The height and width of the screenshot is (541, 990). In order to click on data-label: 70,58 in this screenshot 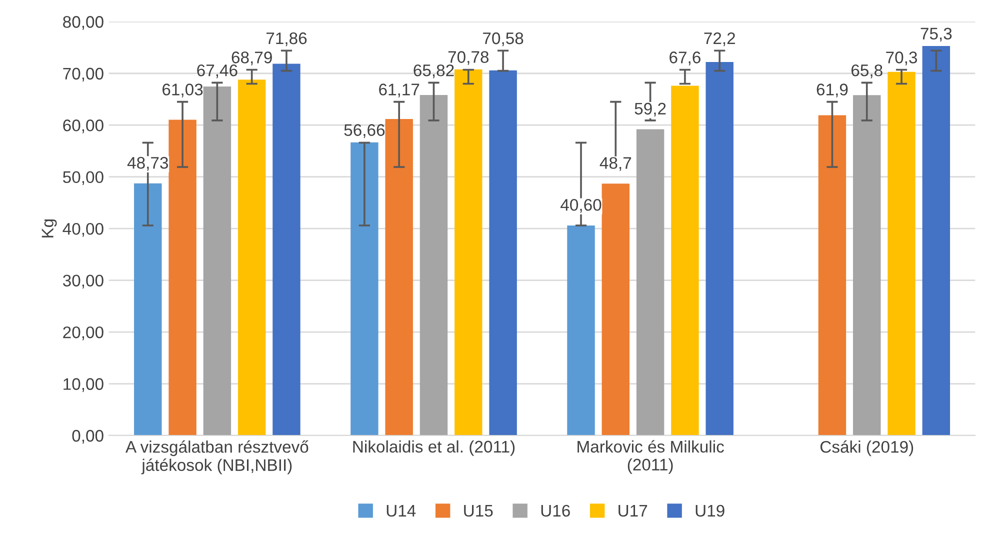, I will do `click(503, 39)`.